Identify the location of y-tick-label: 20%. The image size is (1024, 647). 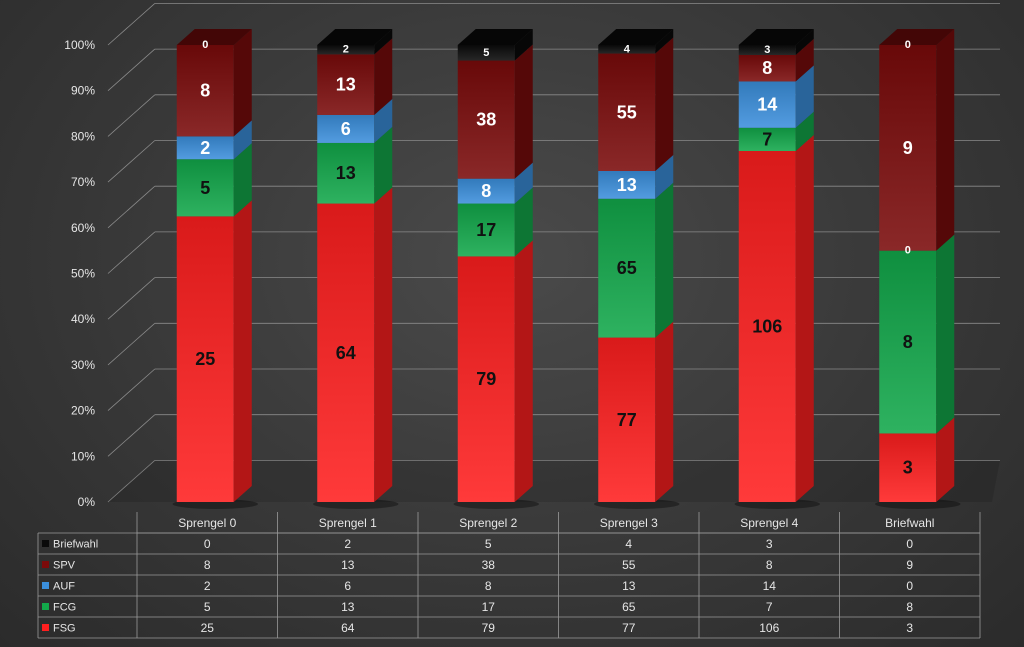
(83, 411).